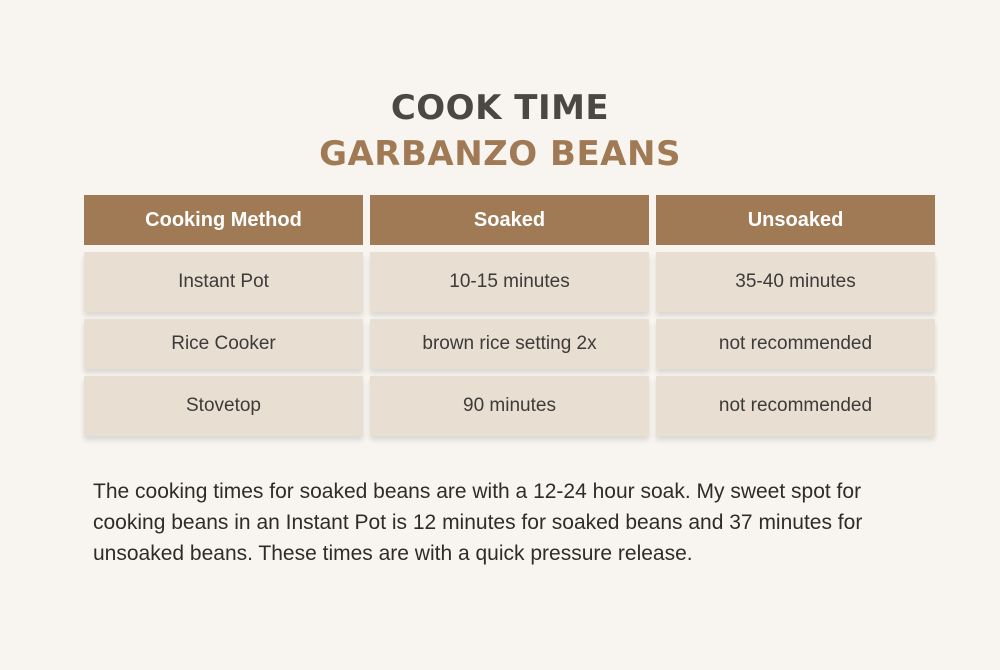 This screenshot has width=1000, height=670. I want to click on table-cell-method: Stovetop, so click(223, 406).